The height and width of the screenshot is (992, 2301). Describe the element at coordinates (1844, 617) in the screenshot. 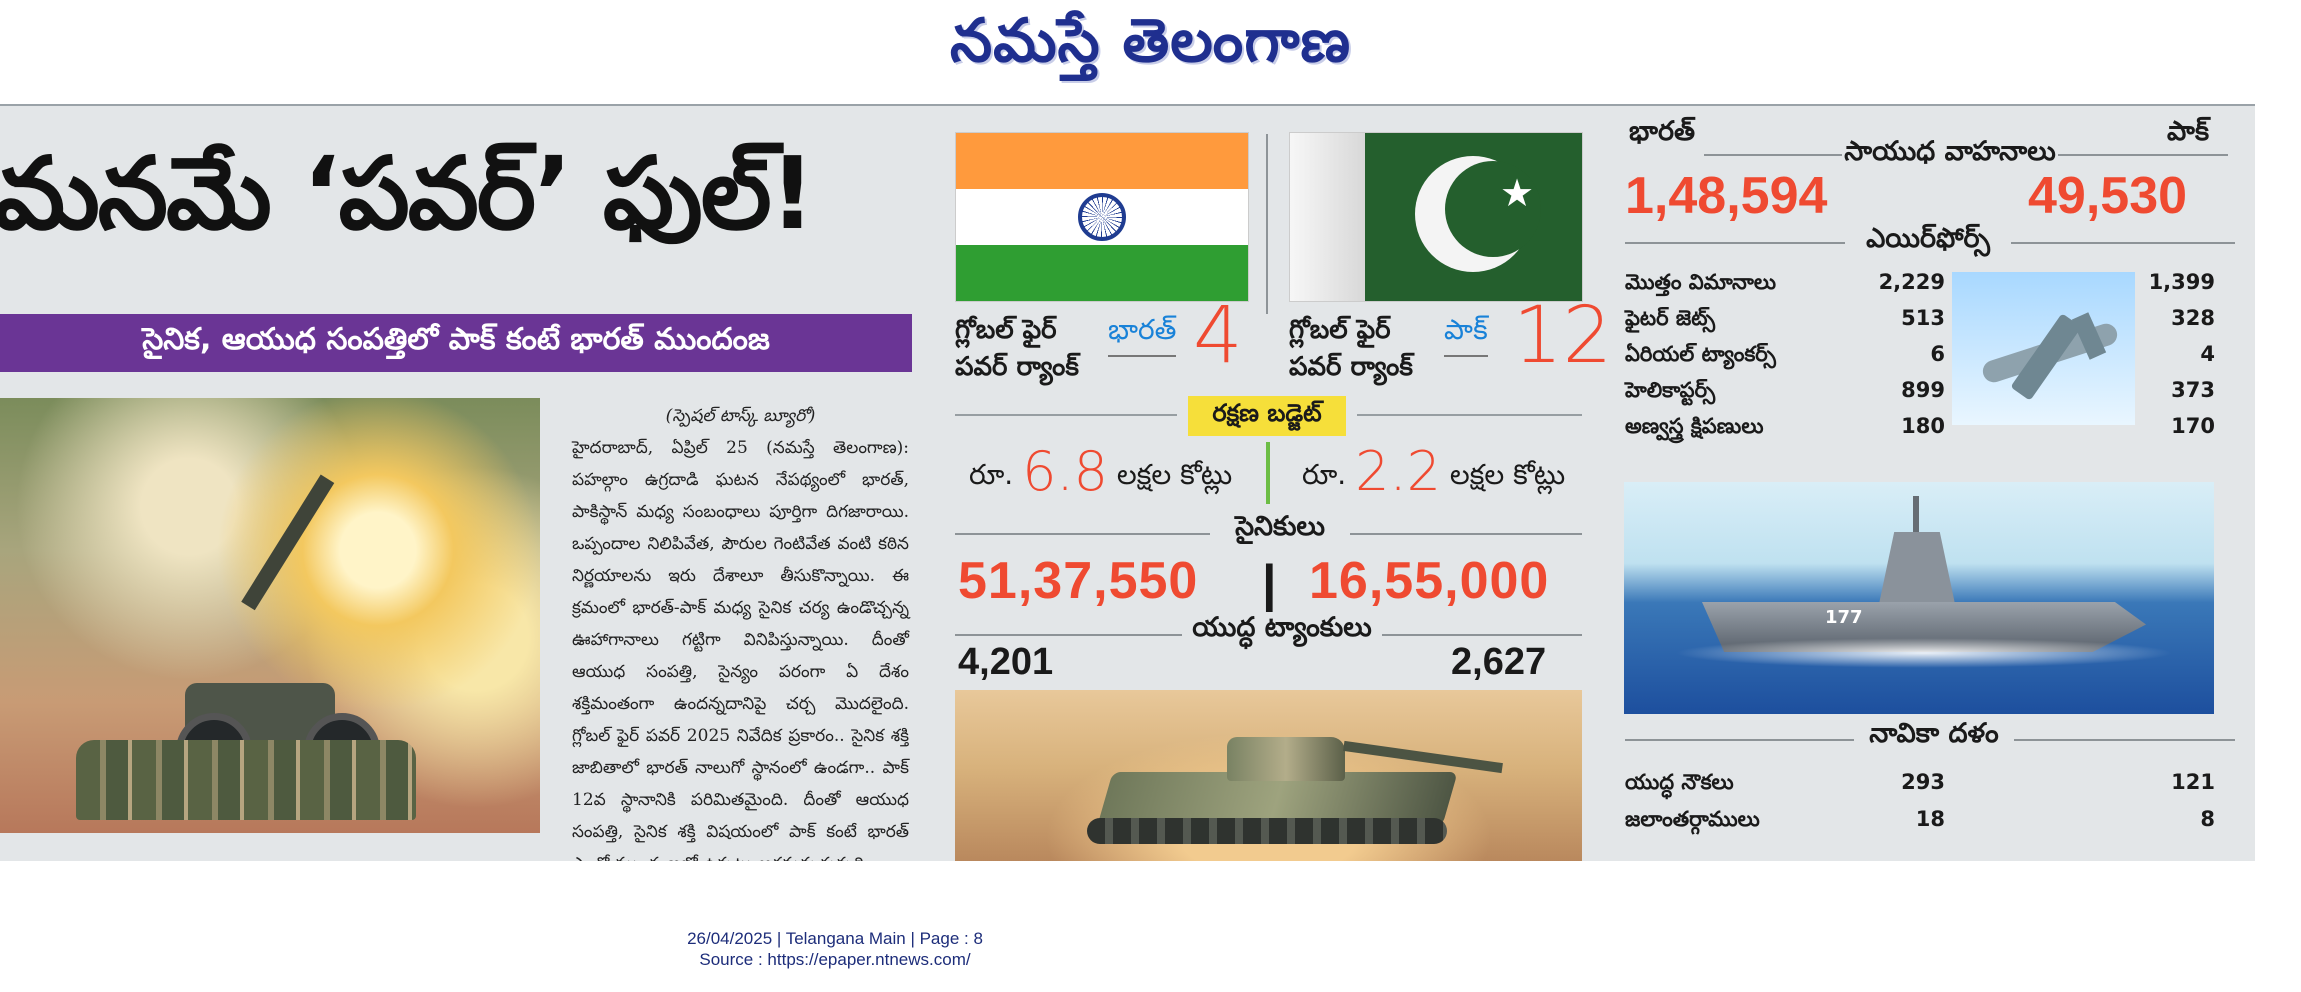

I see `ship-hull-number: 177` at that location.